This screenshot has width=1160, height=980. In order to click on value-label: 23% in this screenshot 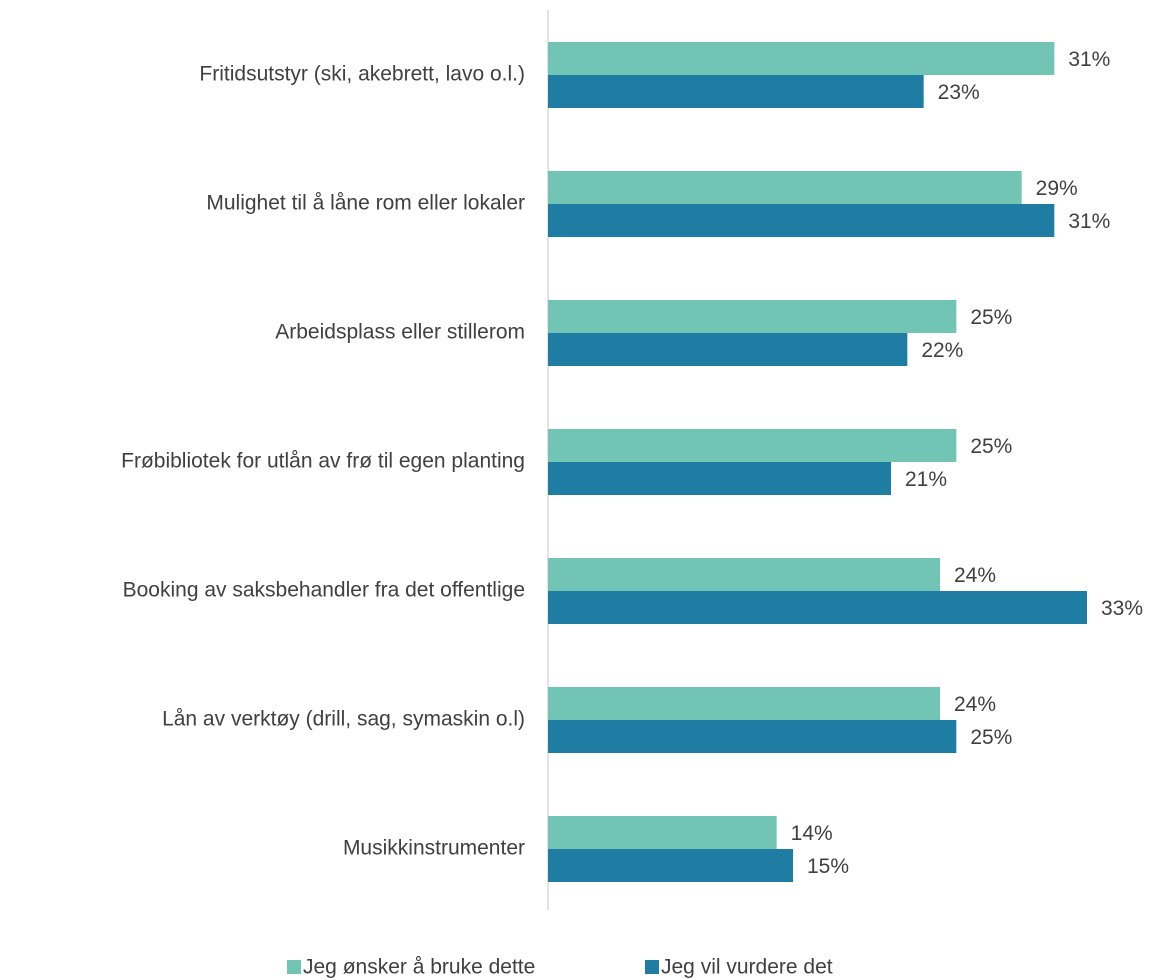, I will do `click(959, 92)`.